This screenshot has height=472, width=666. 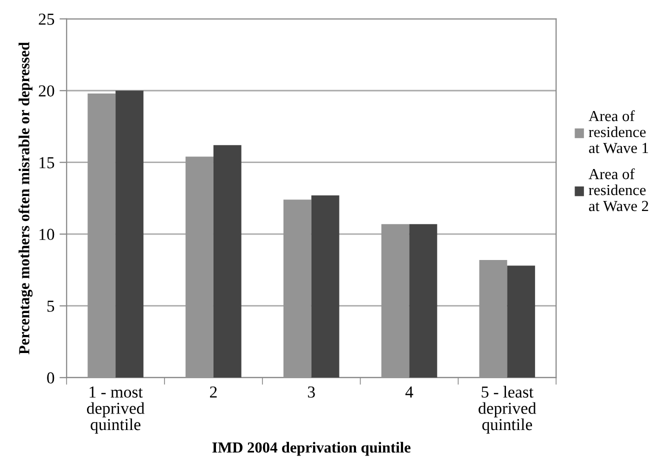 I want to click on x-tick-label: 2, so click(x=213, y=392).